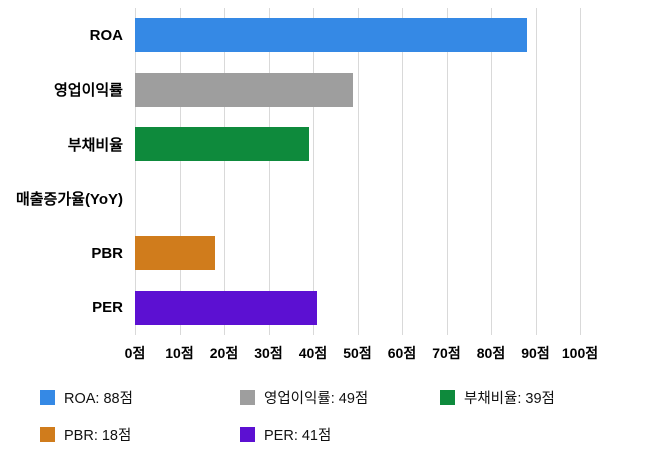 The image size is (650, 450). Describe the element at coordinates (140, 434) in the screenshot. I see `legend-item: PBR: 18점` at that location.